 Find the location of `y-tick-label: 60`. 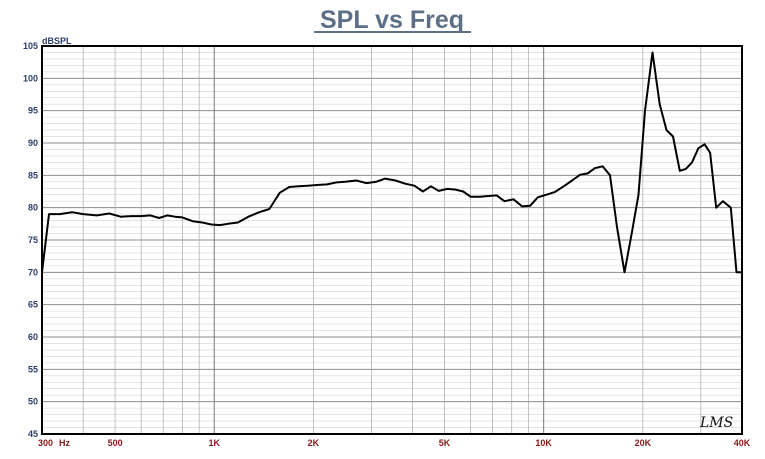

y-tick-label: 60 is located at coordinates (33, 337).